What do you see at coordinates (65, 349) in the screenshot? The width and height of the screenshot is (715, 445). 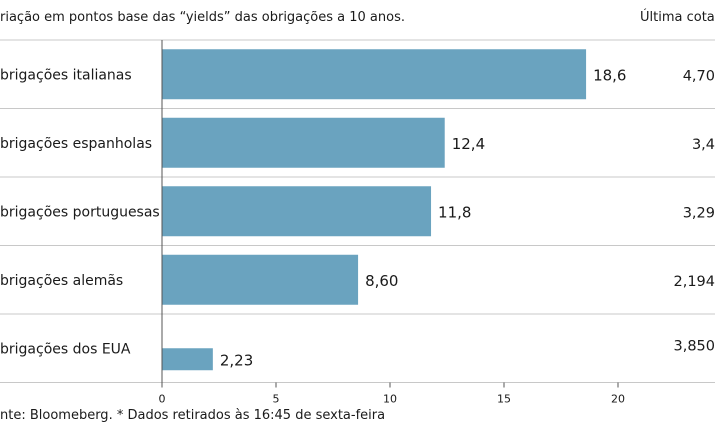 I see `category-label: brigações dos EUA` at bounding box center [65, 349].